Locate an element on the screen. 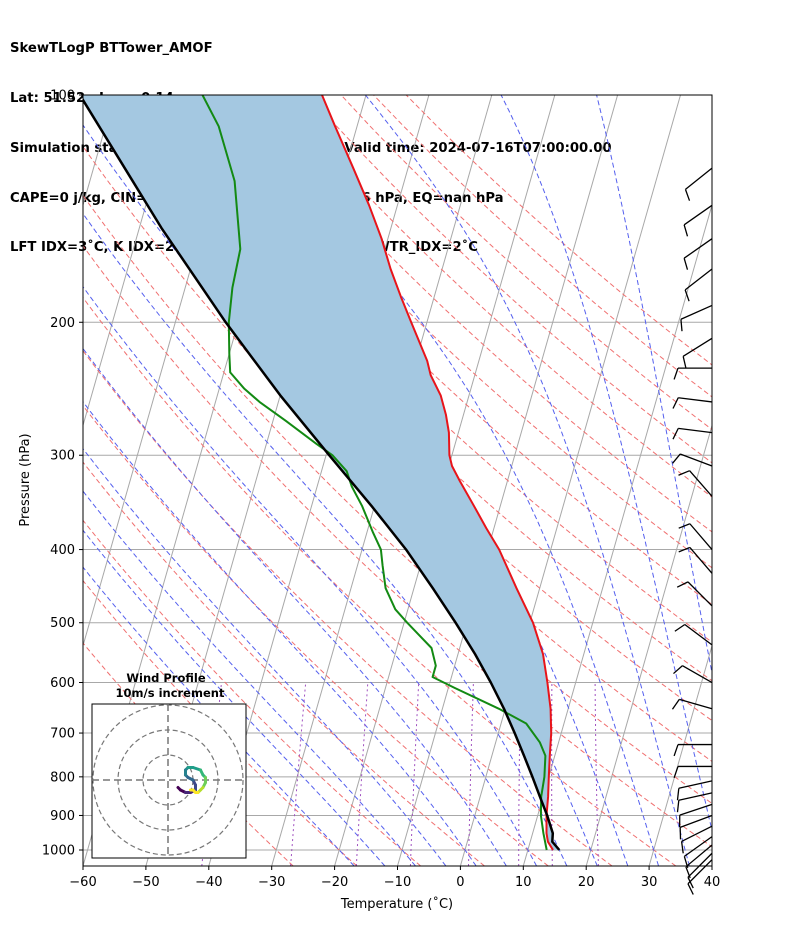 This screenshot has height=937, width=794. x-tick-label: −20 is located at coordinates (334, 882).